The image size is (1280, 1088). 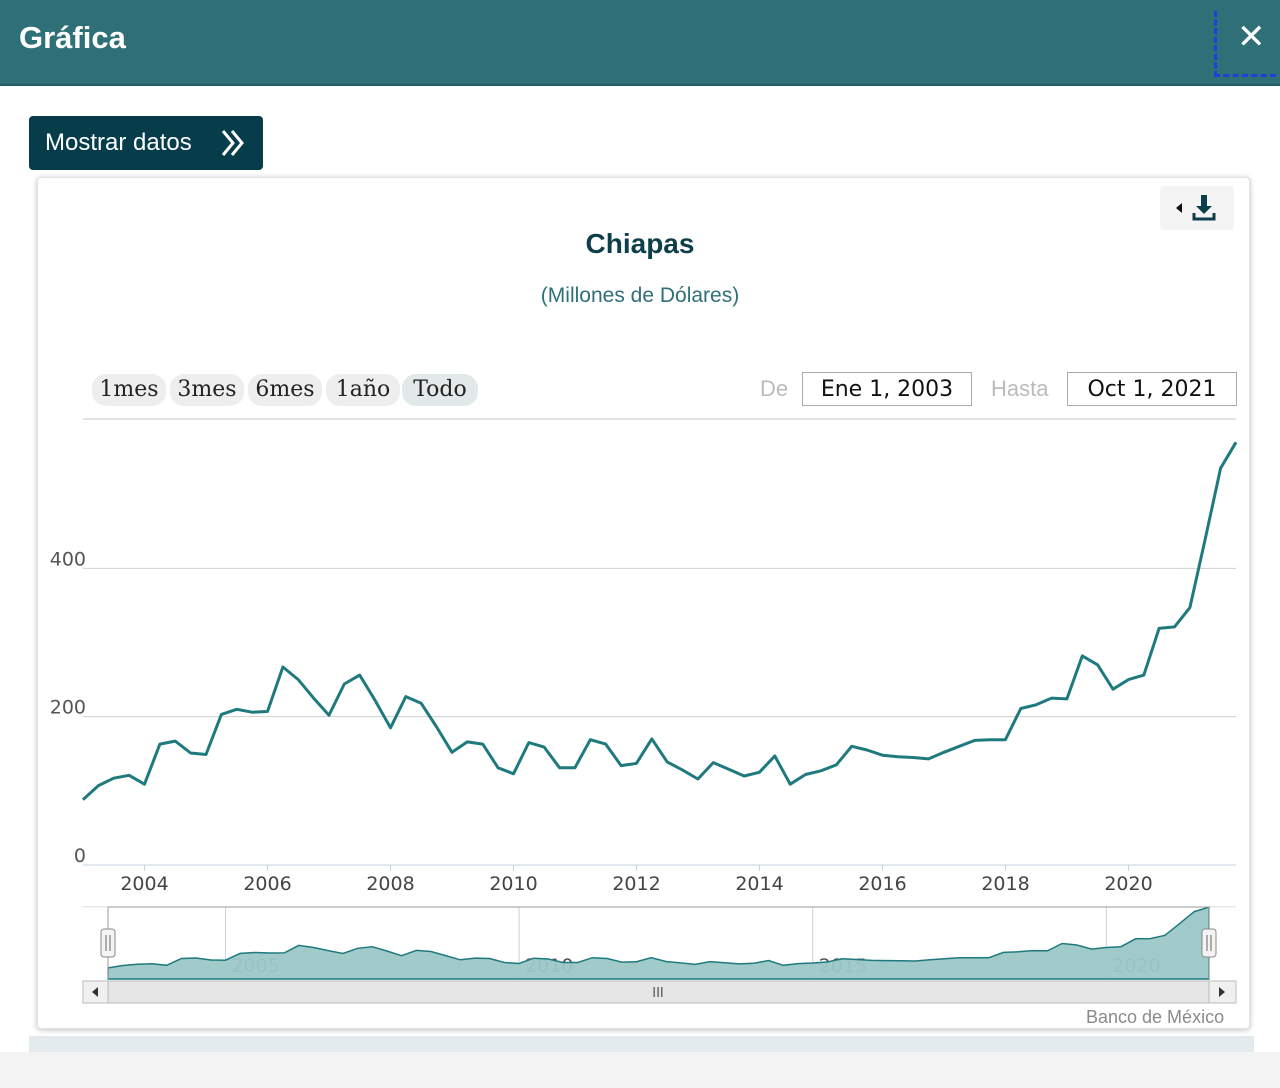 What do you see at coordinates (80, 856) in the screenshot?
I see `y-tick-label: 0` at bounding box center [80, 856].